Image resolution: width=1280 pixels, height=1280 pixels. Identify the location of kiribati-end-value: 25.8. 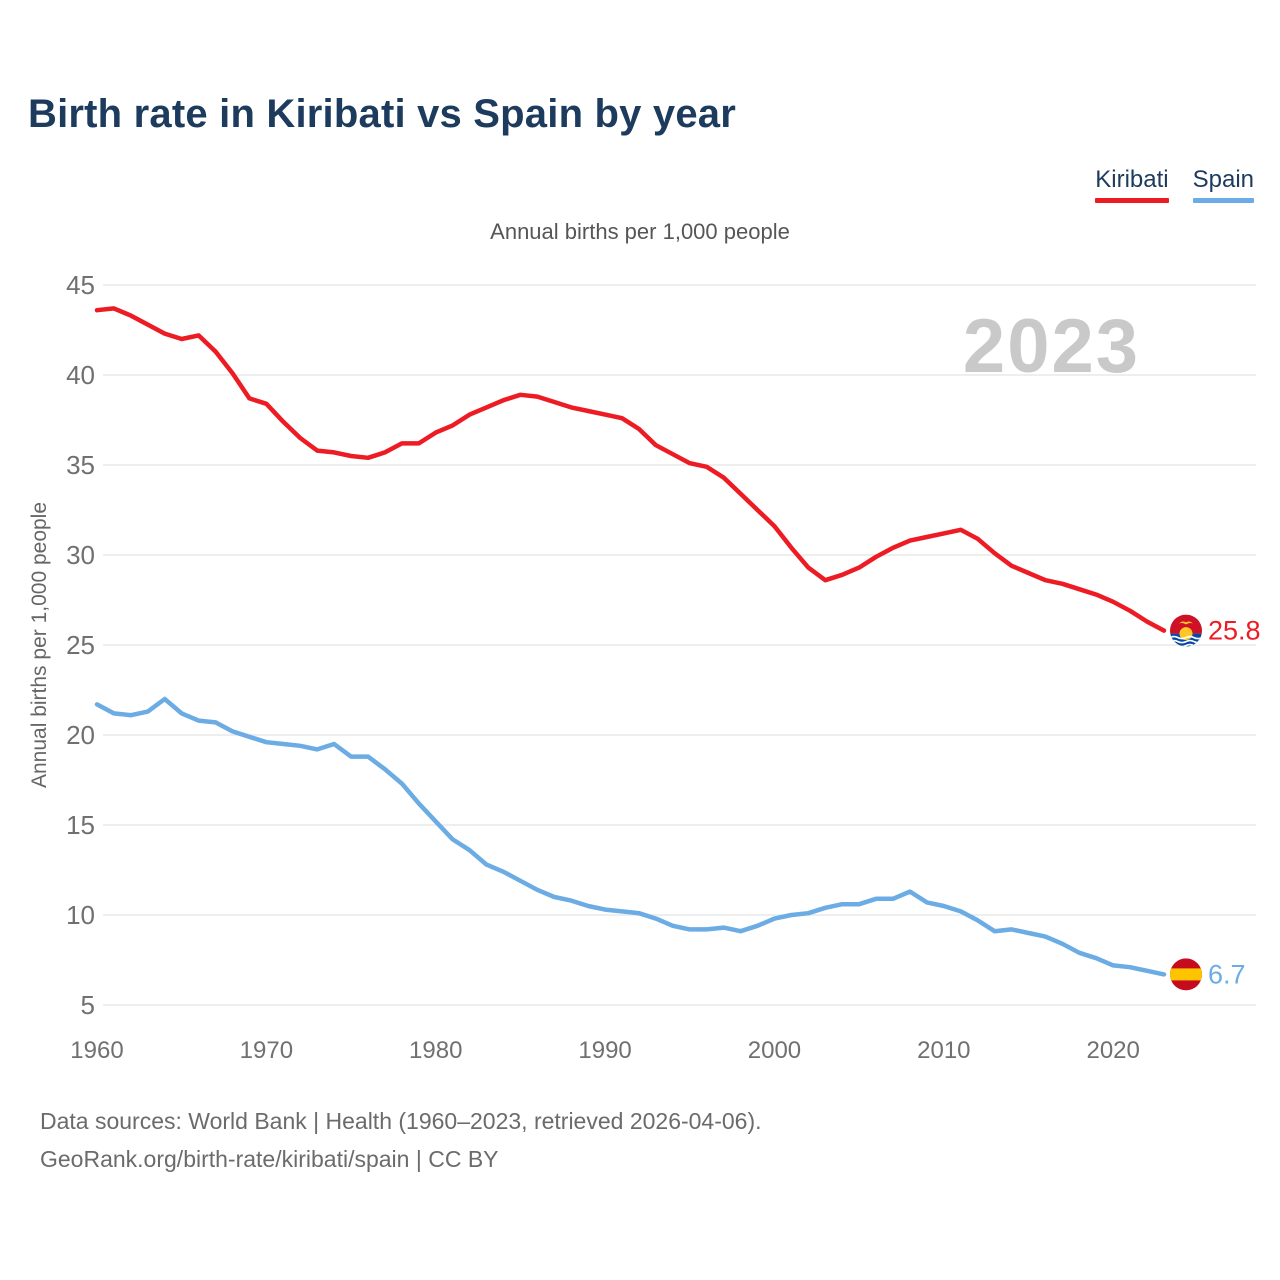
(1234, 631).